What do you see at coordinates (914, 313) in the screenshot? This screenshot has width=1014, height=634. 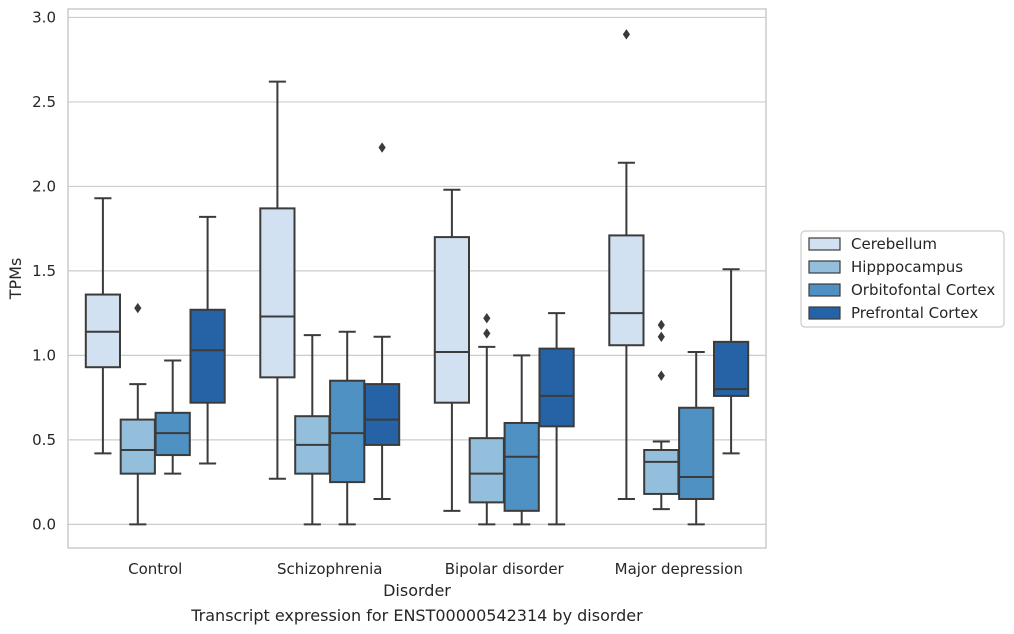 I see `legend-entry: Prefrontal Cortex` at bounding box center [914, 313].